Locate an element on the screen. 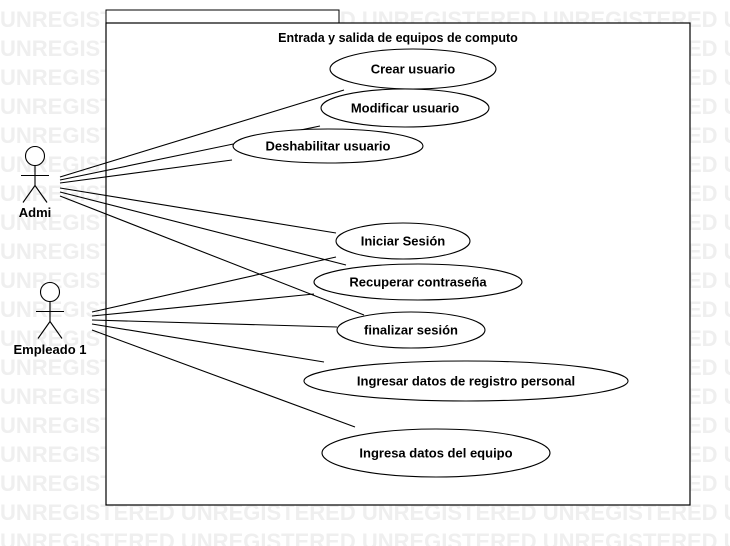  association-admi-finalizar-sesion is located at coordinates (212, 255).